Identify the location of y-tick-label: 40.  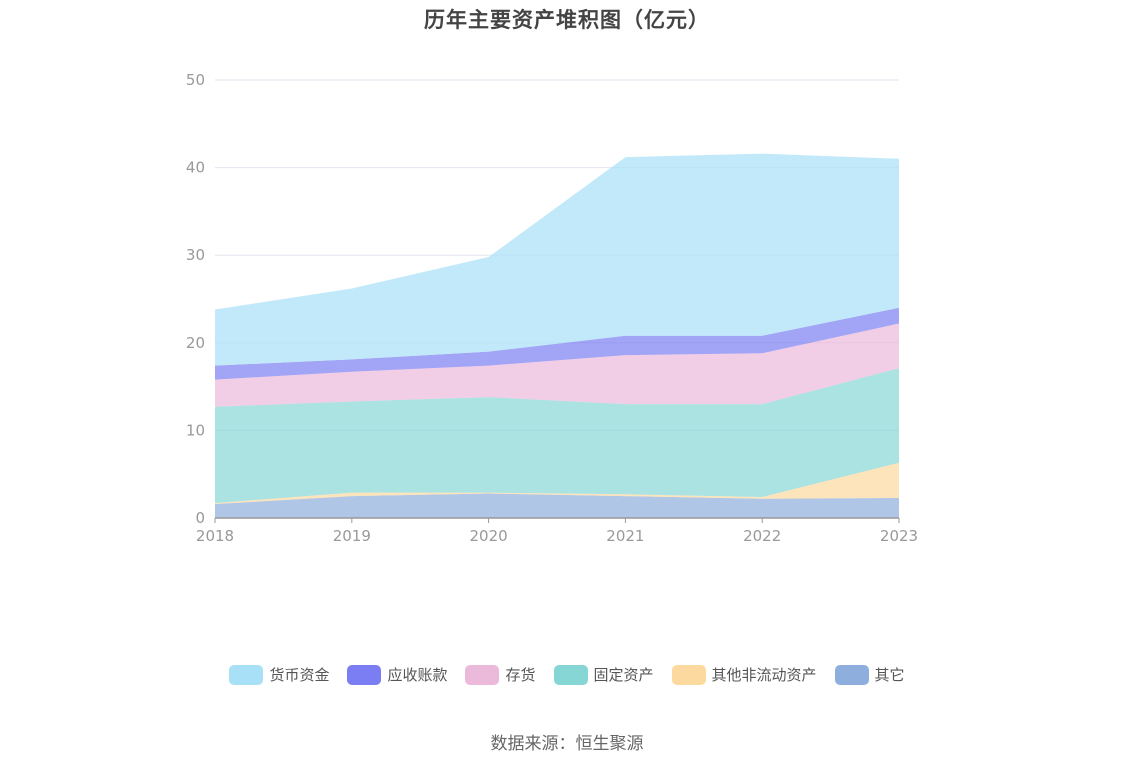
(195, 168).